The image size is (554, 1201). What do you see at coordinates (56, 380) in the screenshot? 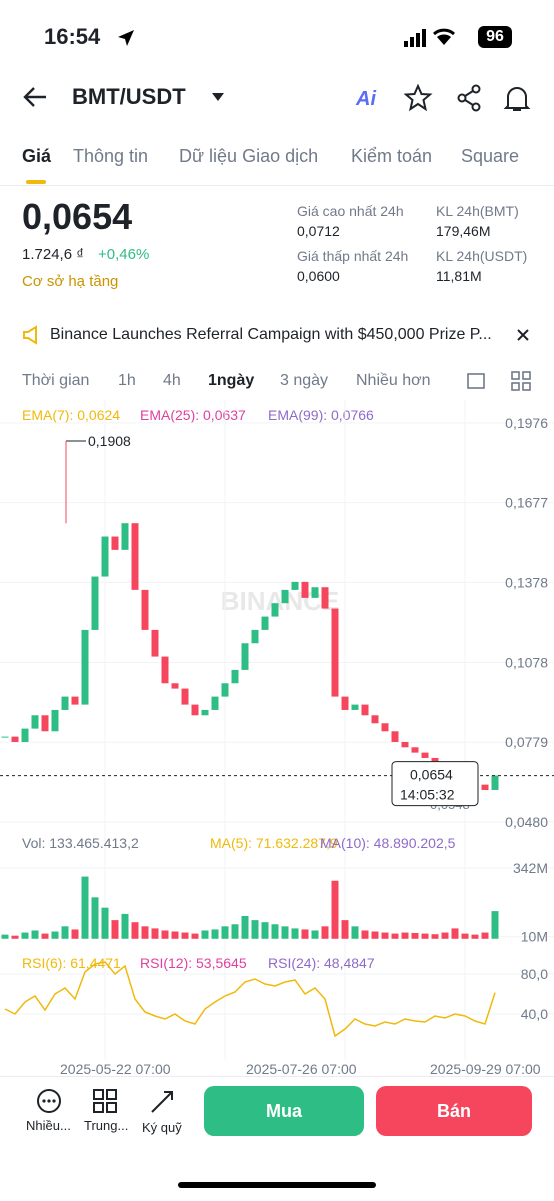
I see `interval: Thời gian` at bounding box center [56, 380].